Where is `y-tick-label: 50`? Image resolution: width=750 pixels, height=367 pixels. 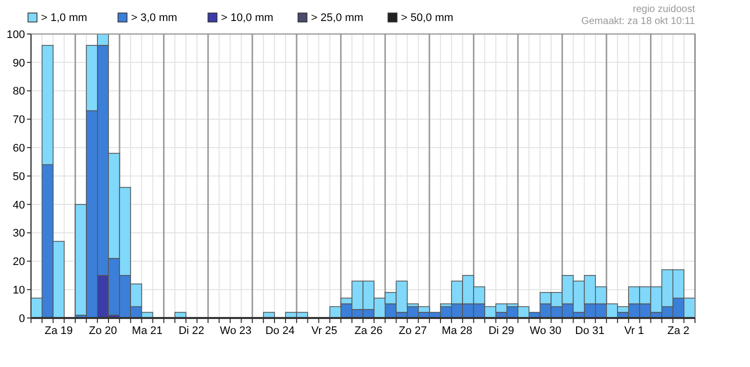 y-tick-label: 50 is located at coordinates (18, 176).